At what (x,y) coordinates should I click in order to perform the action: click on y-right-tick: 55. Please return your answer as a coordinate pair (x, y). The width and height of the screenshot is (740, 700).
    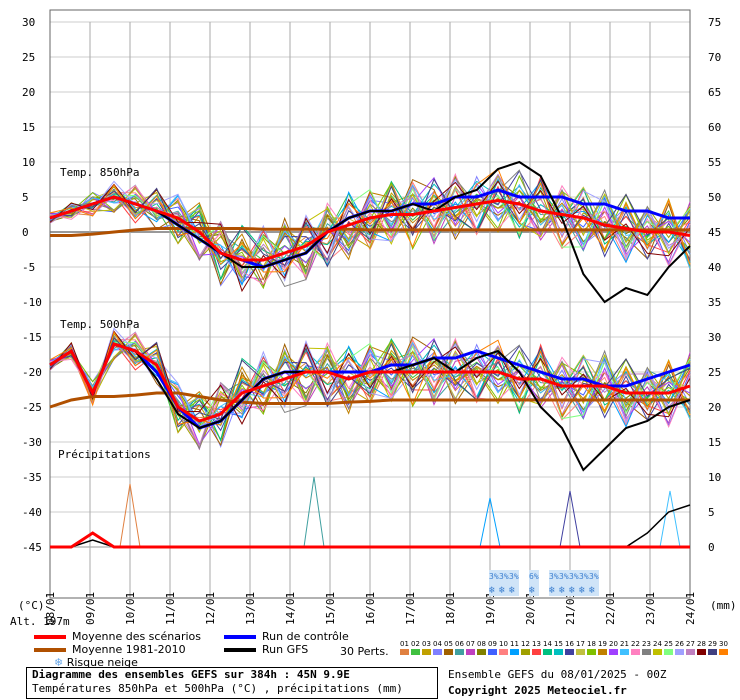
    Looking at the image, I should click on (714, 162).